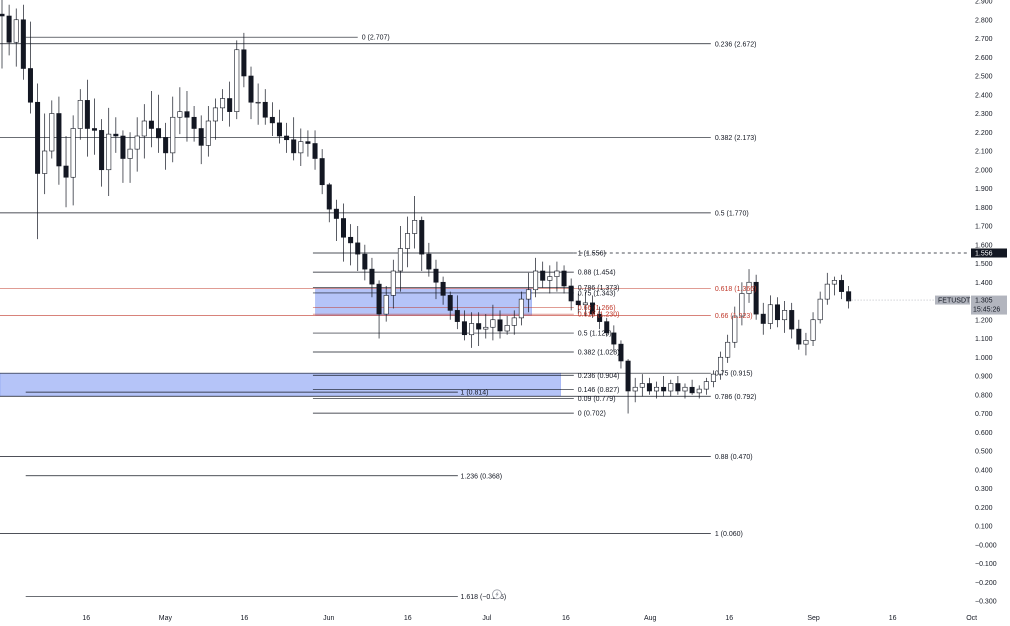 This screenshot has height=626, width=1010. I want to click on last-price-tag: 1.305 15:45:26, so click(989, 305).